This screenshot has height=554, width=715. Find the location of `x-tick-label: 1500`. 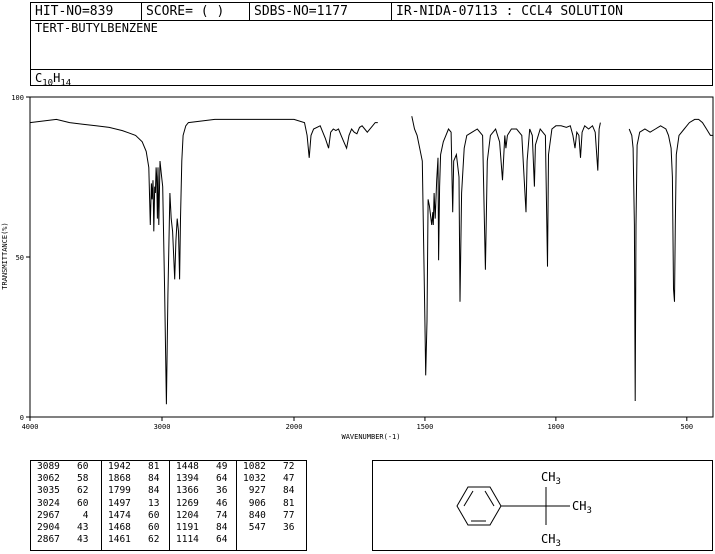

x-tick-label: 1500 is located at coordinates (425, 427).